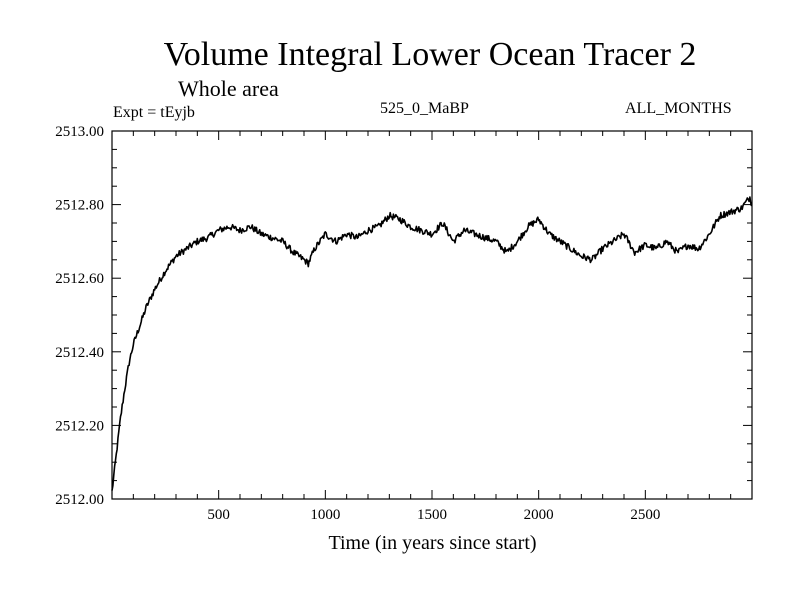 This screenshot has height=600, width=800. I want to click on chart-subtitle: Whole area, so click(228, 88).